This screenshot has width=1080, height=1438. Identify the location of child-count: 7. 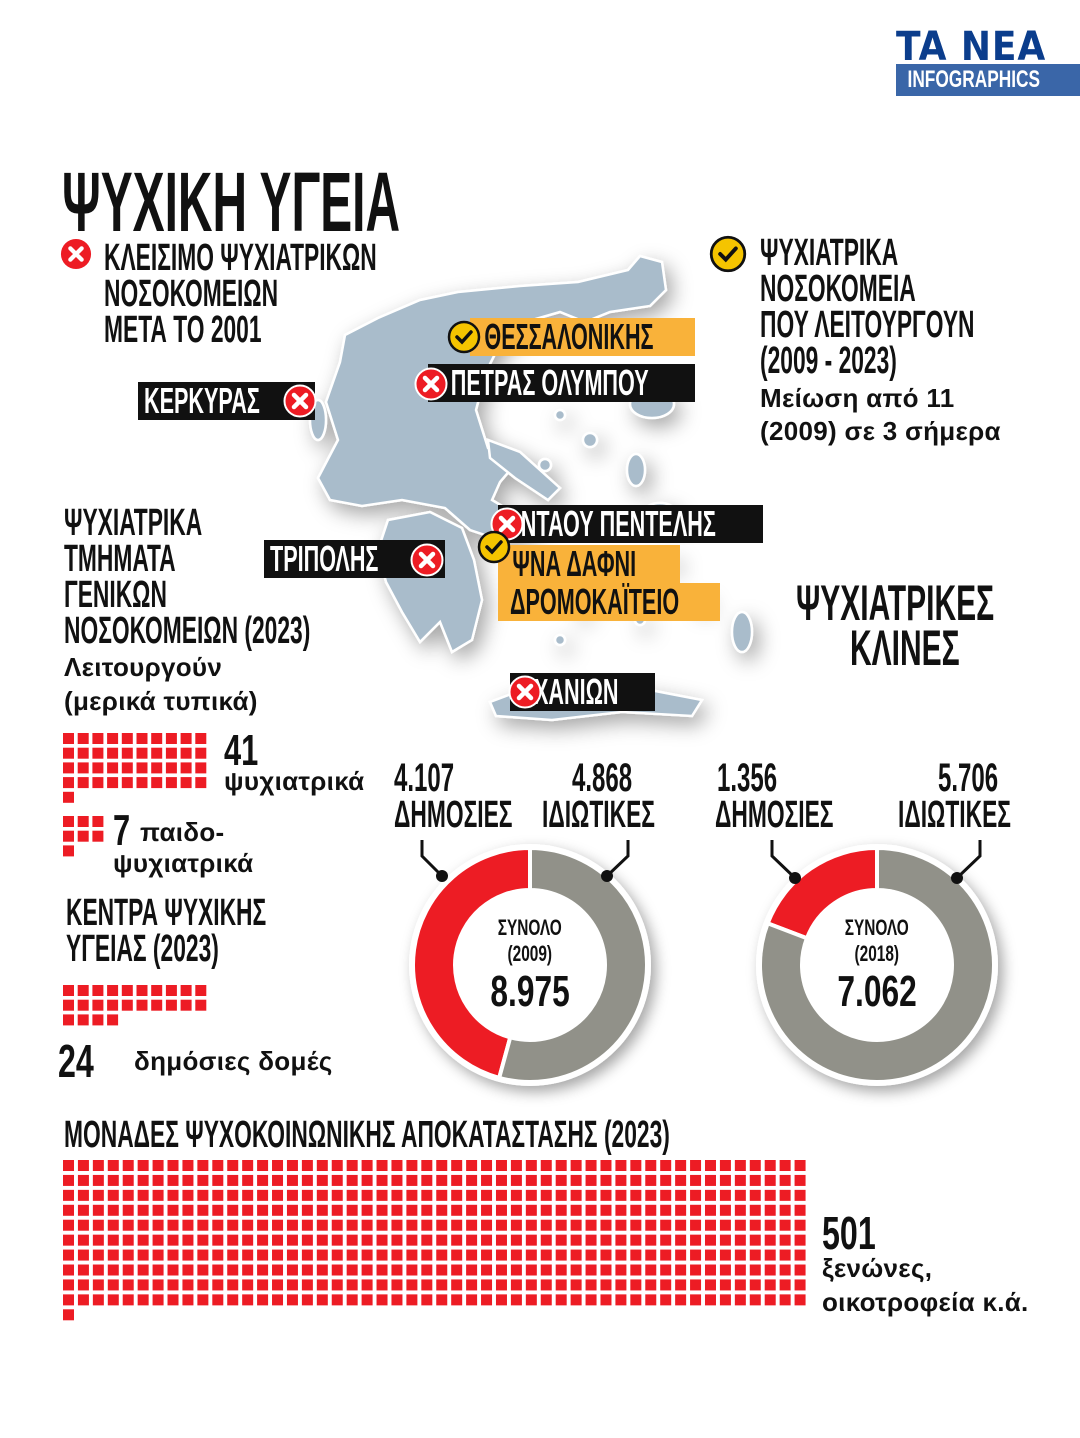
(122, 830).